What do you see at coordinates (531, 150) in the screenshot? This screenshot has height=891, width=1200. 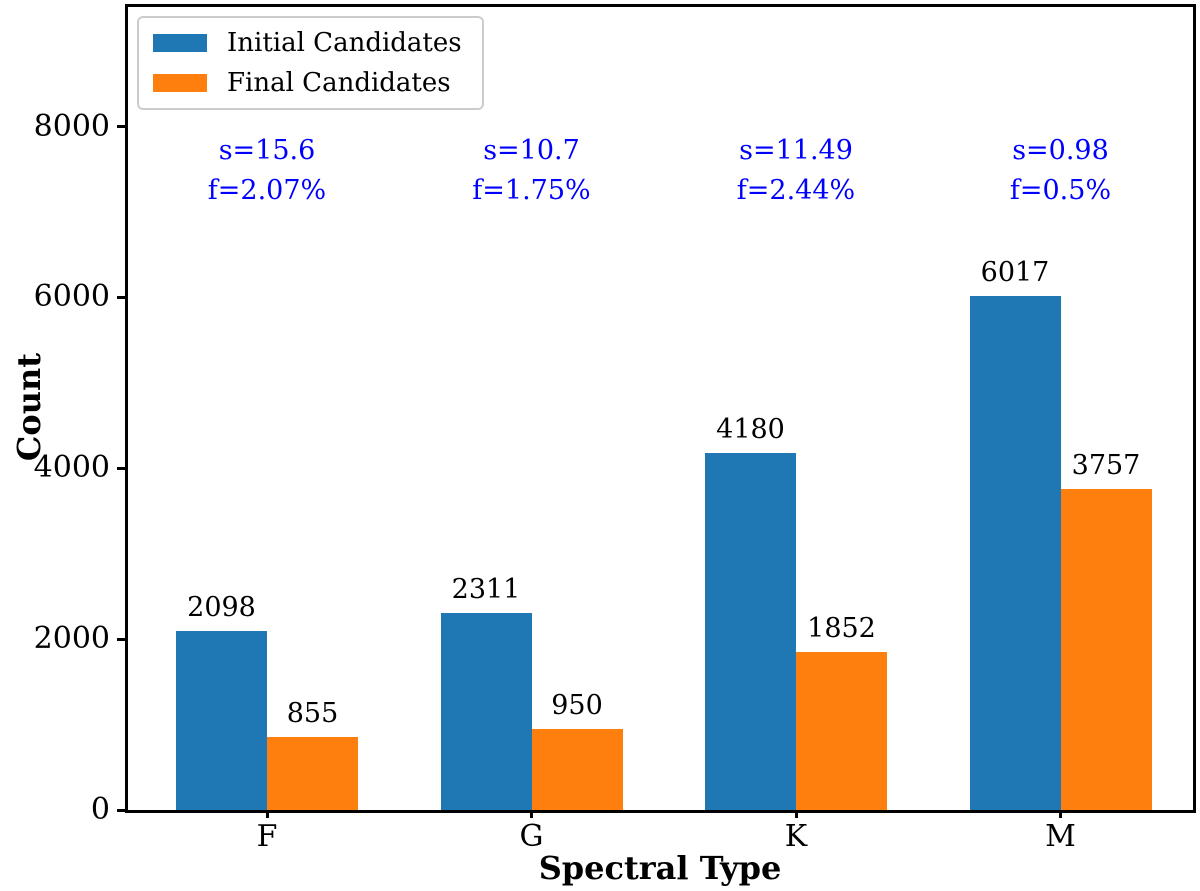 I see `annotation-line: s=10.7` at bounding box center [531, 150].